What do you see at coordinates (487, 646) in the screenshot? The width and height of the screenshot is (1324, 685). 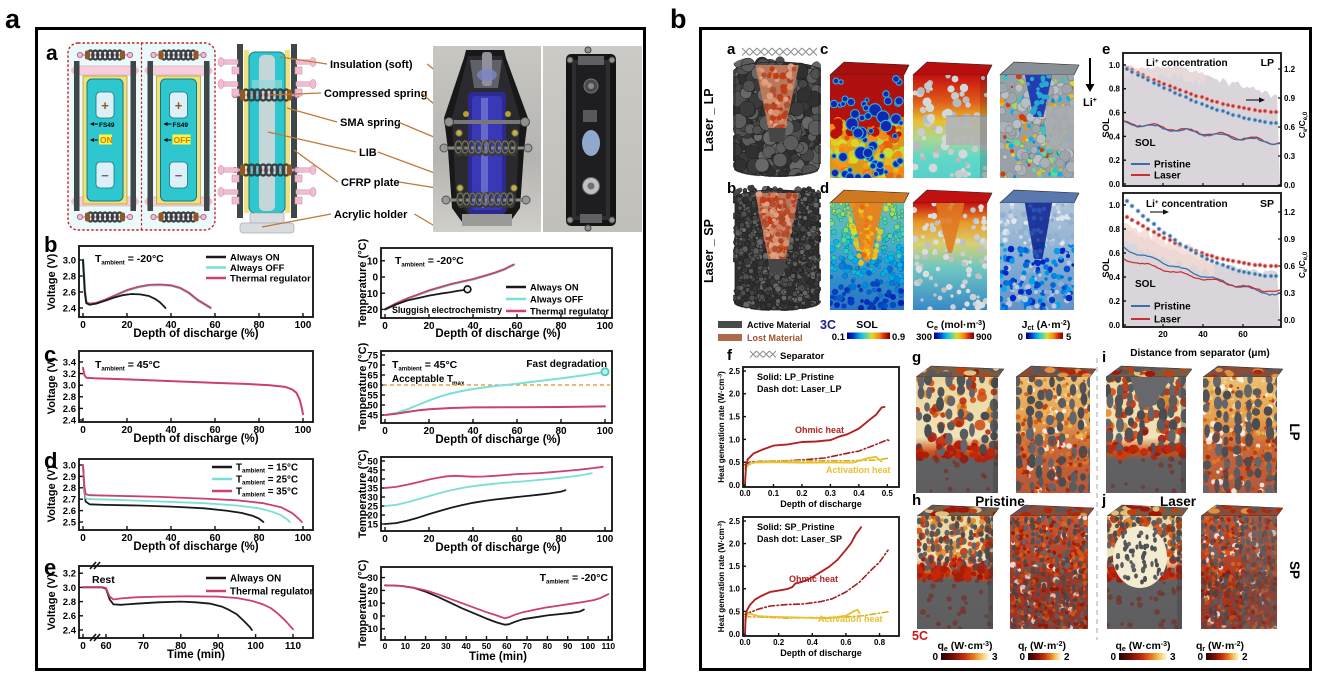 I see `svg-text: 50` at bounding box center [487, 646].